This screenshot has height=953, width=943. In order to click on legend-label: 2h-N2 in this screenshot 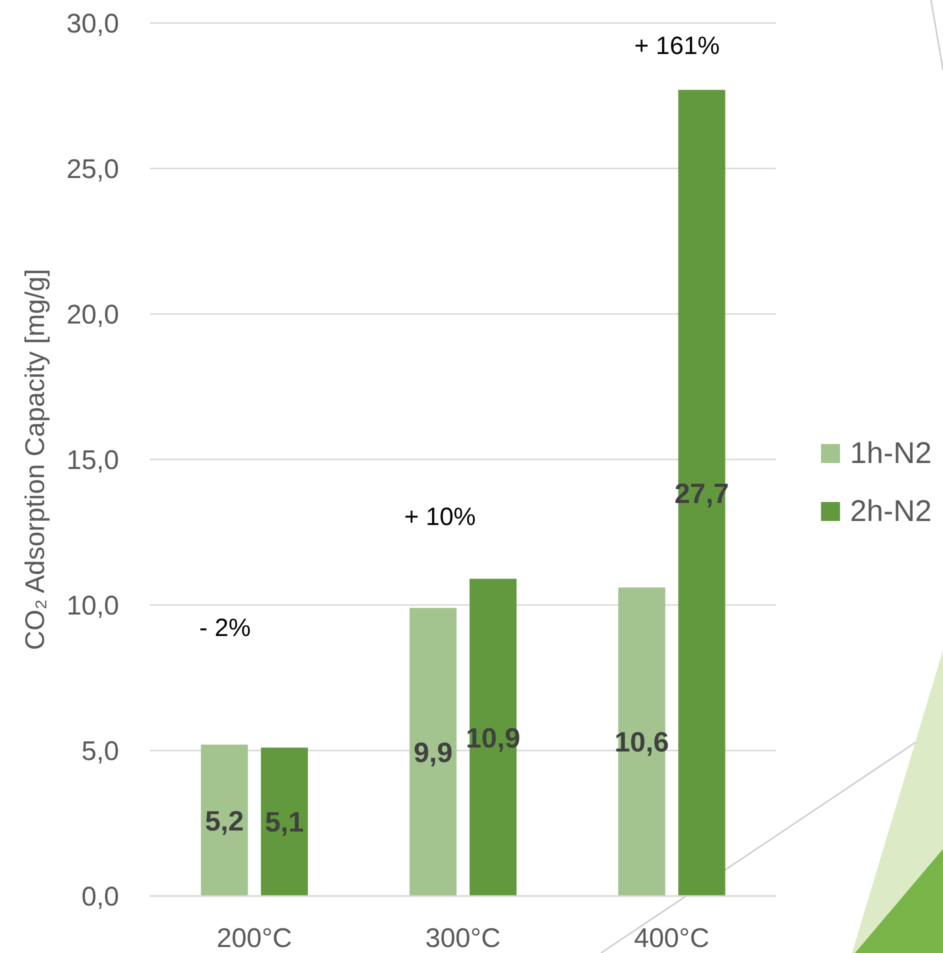, I will do `click(891, 511)`.